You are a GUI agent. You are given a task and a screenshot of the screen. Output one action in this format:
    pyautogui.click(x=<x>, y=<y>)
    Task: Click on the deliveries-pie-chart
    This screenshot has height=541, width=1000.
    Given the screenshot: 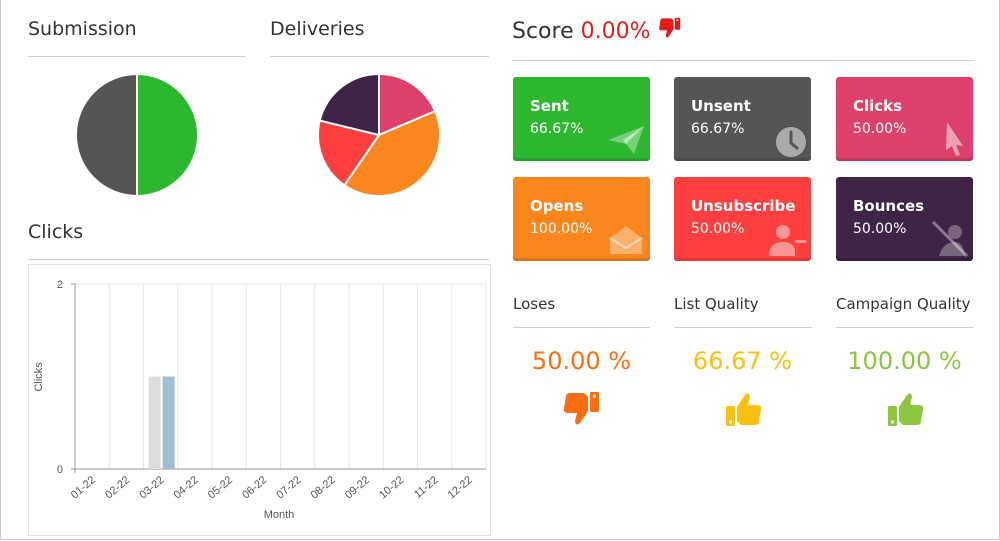 What is the action you would take?
    pyautogui.click(x=379, y=135)
    